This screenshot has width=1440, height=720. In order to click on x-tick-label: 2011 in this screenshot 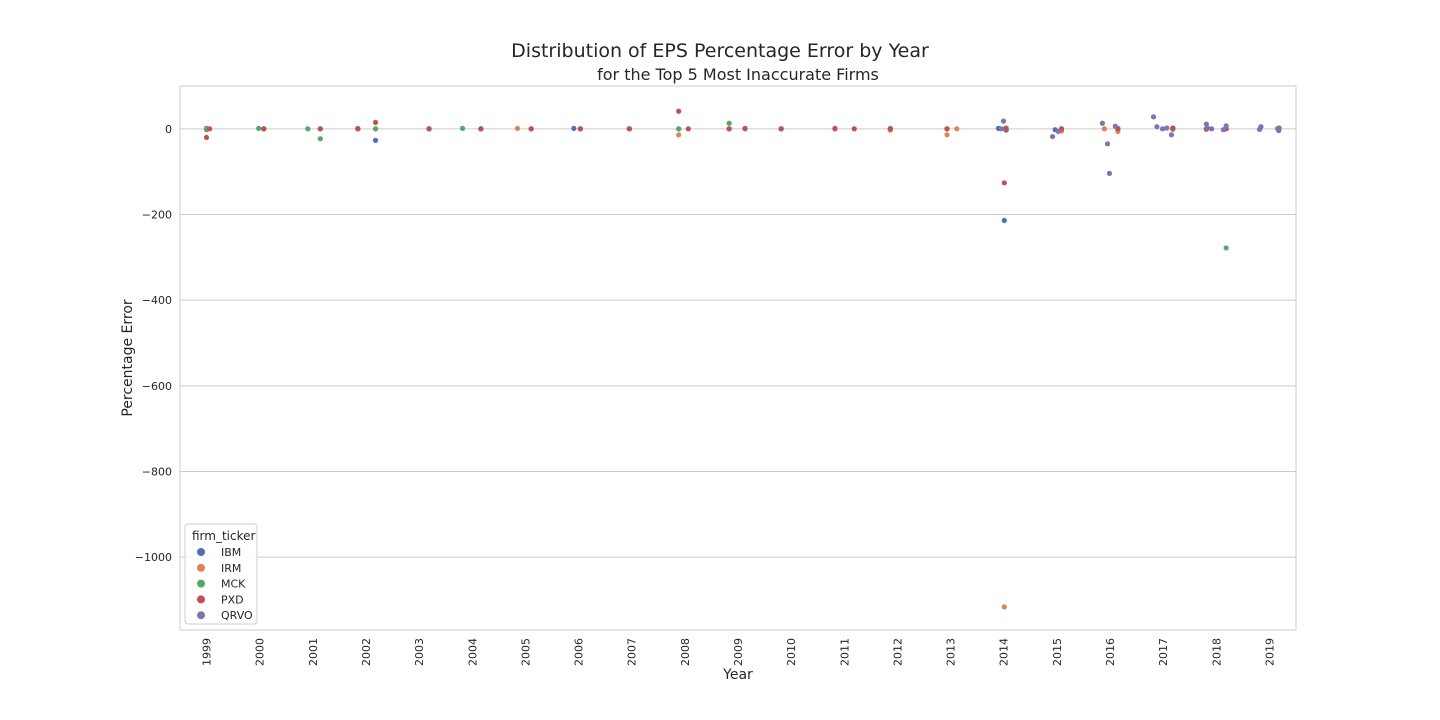, I will do `click(844, 652)`.